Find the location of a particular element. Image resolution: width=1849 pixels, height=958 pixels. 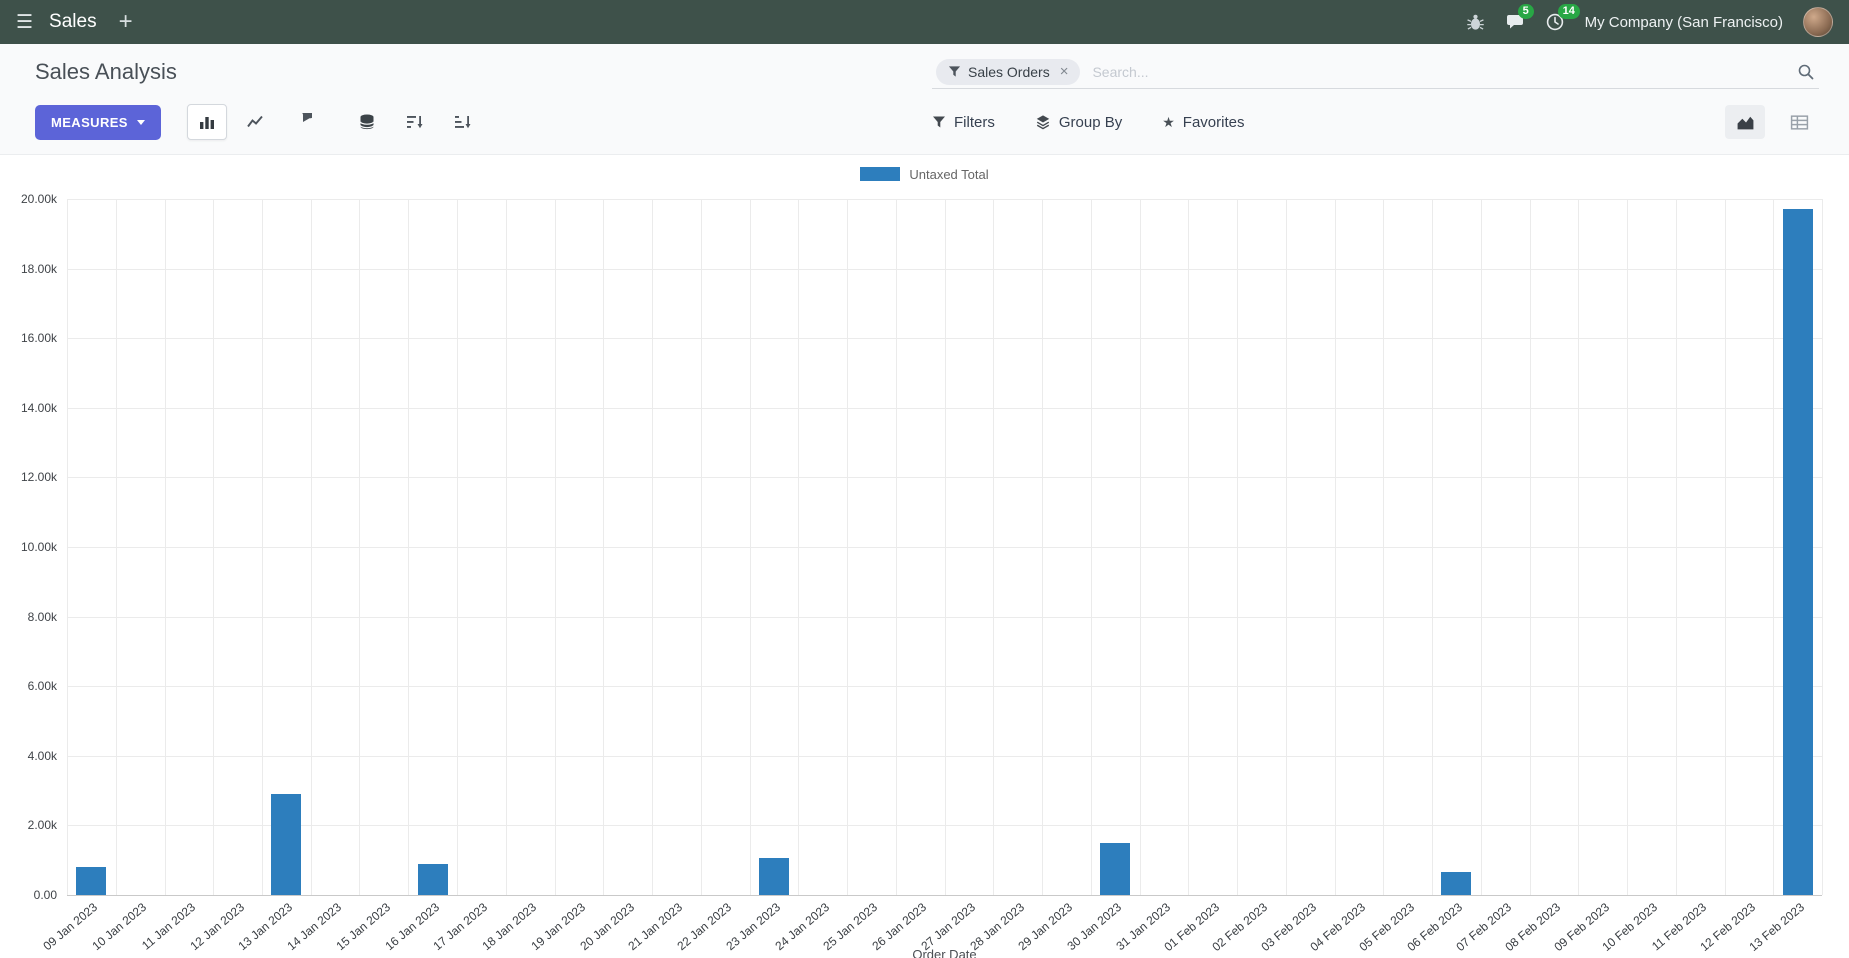

y-tick-label: 2.00k is located at coordinates (42, 825).